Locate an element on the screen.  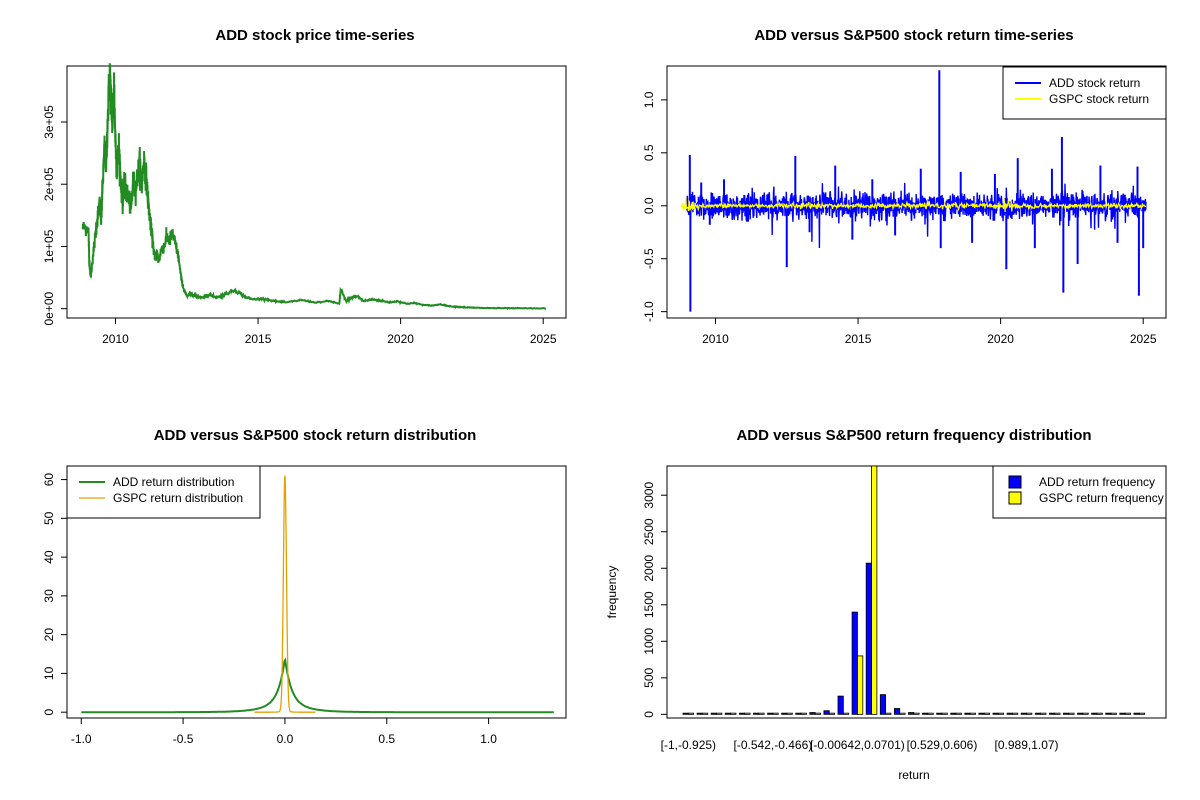
frequency-y-tick-label: 500 is located at coordinates (649, 677).